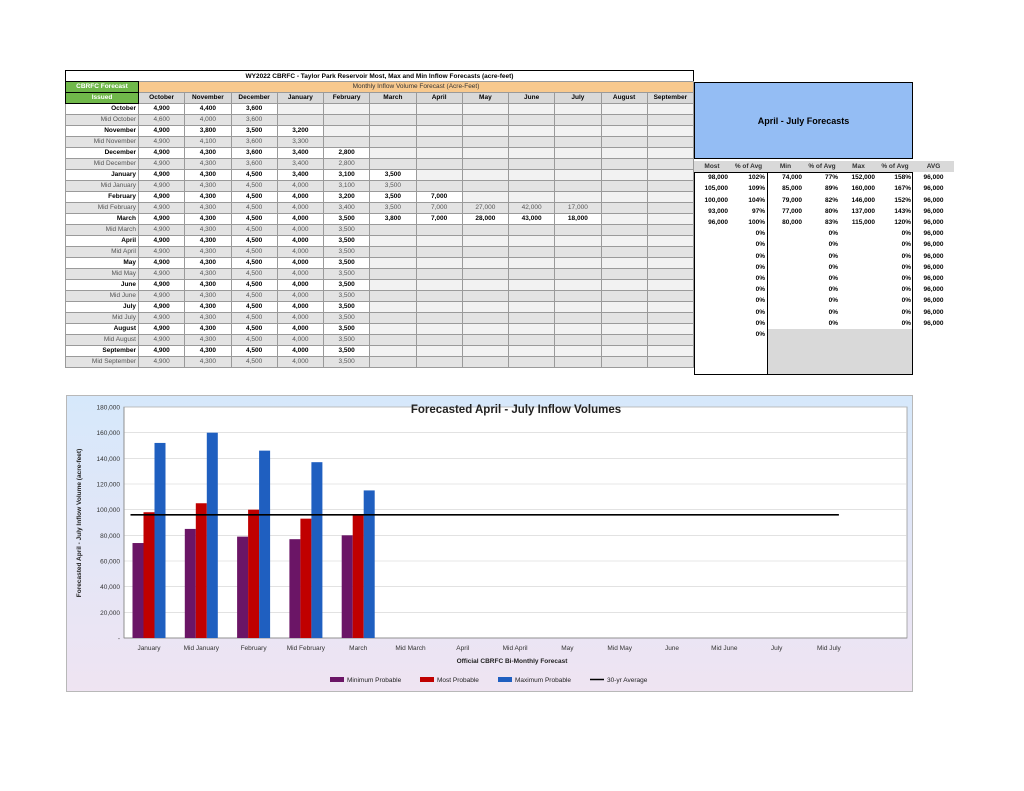 This screenshot has width=1024, height=791. What do you see at coordinates (716, 200) in the screenshot?
I see `aj-cell: 100,000` at bounding box center [716, 200].